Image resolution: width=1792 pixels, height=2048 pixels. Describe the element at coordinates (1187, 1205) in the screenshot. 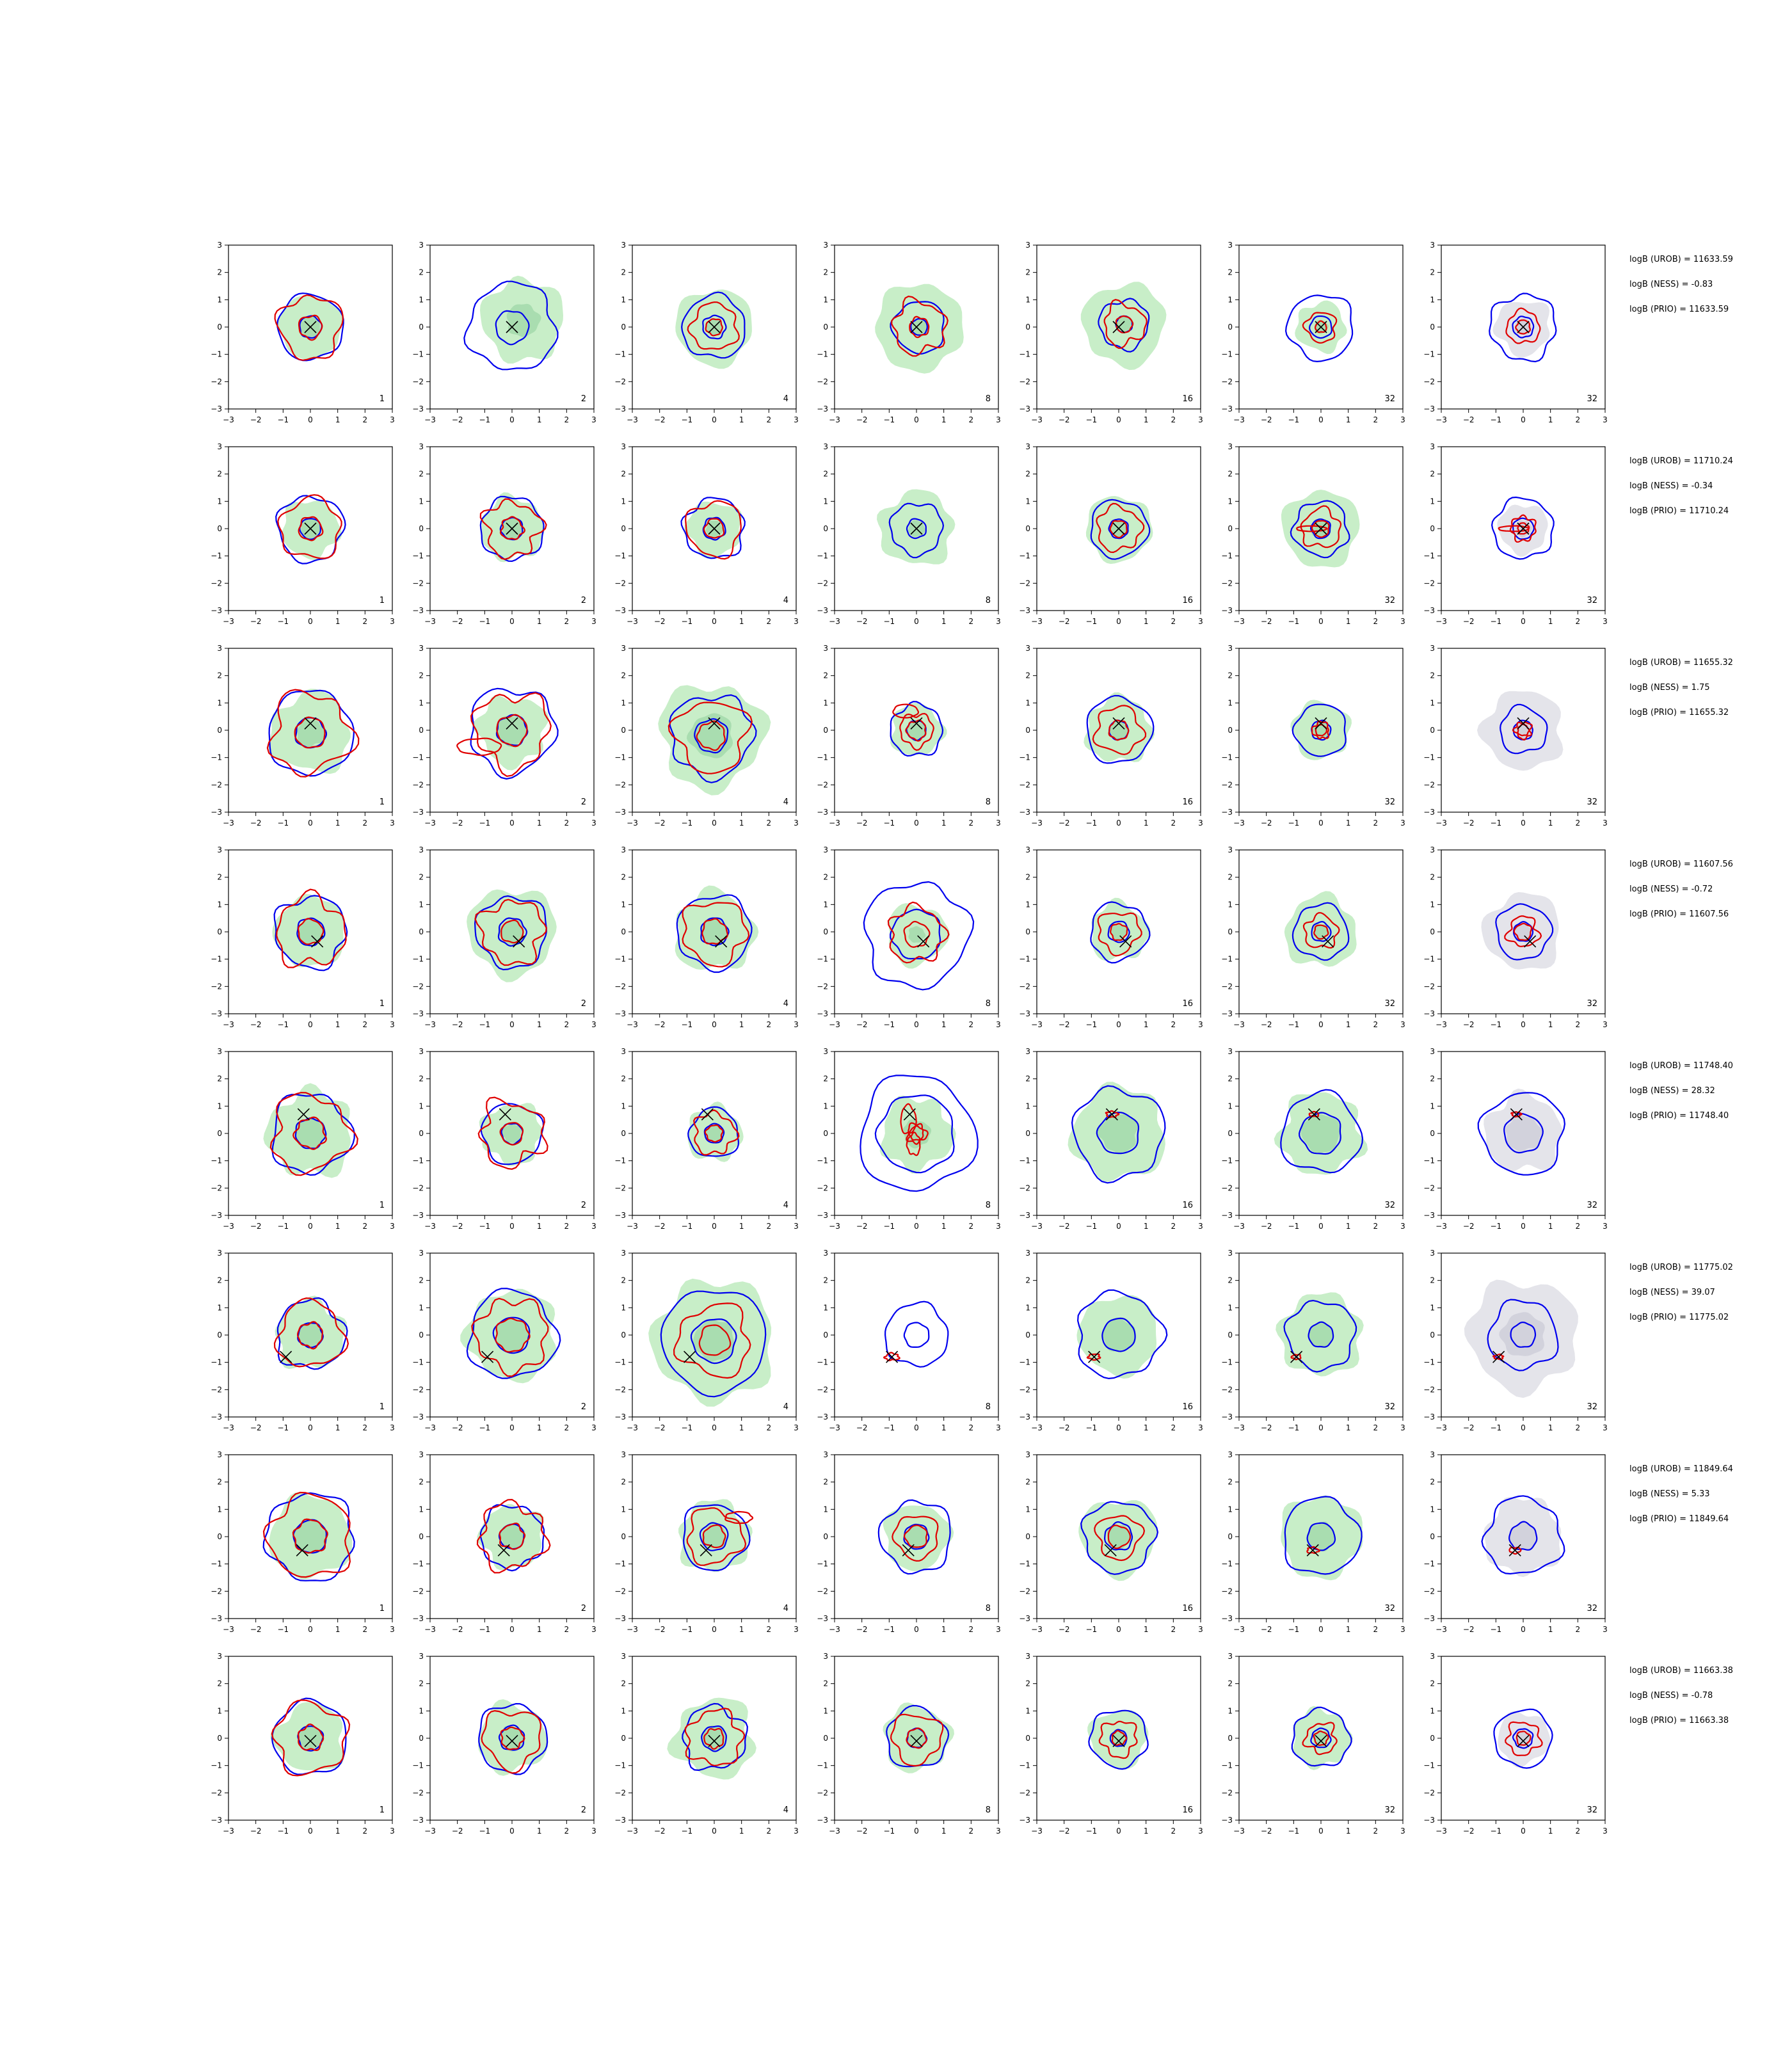

I see `panel-label: 16` at that location.